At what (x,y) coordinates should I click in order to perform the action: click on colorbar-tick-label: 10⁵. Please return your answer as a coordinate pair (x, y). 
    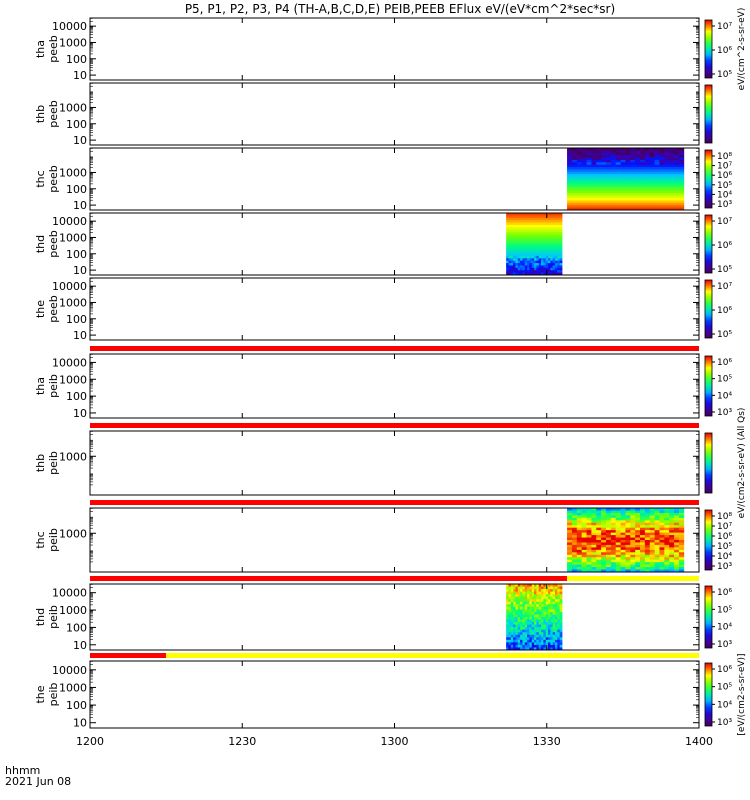
    Looking at the image, I should click on (724, 547).